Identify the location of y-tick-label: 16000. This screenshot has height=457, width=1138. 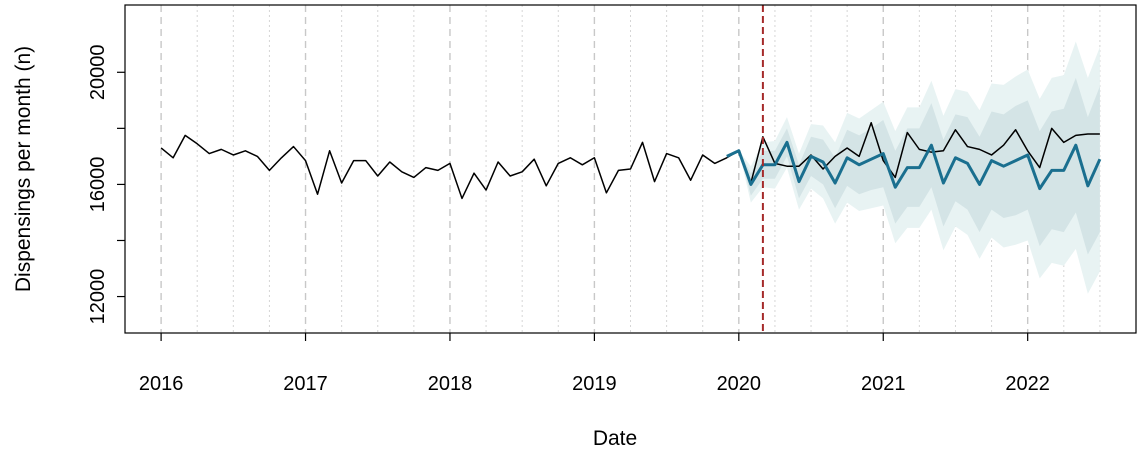
(98, 185).